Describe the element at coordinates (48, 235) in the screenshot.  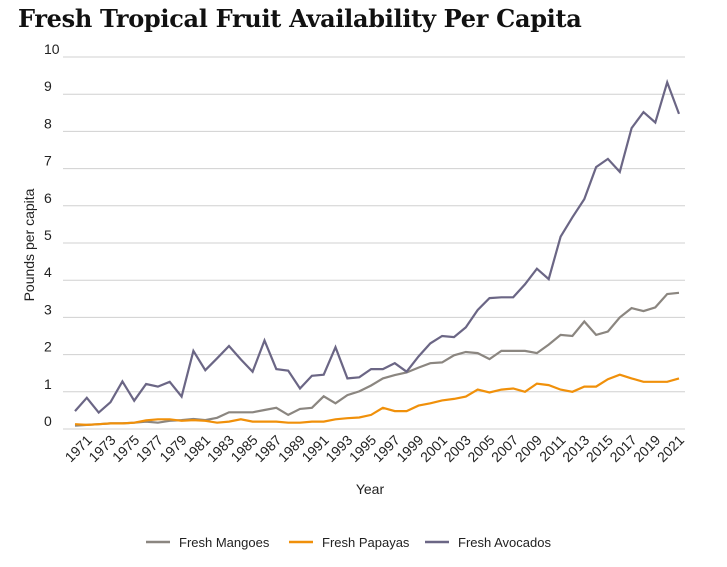
I see `y-tick-label: 5` at that location.